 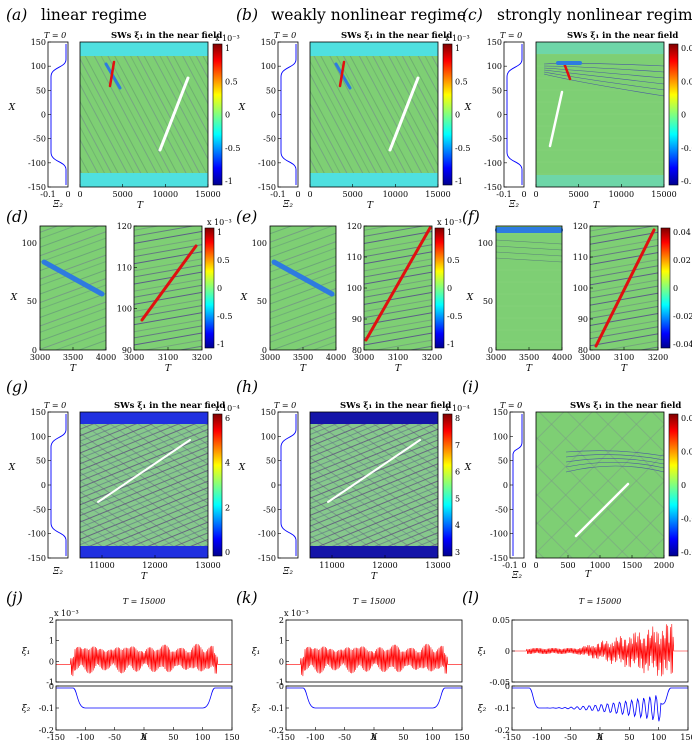 What do you see at coordinates (449, 288) in the screenshot?
I see `colorbar-zoom-e-label: 0` at bounding box center [449, 288].